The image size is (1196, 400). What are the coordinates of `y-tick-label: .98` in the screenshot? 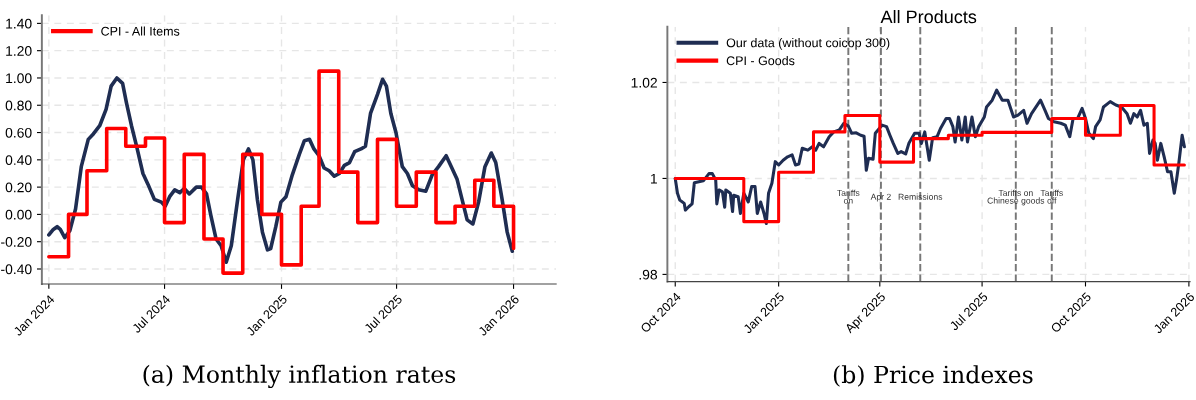 It's located at (648, 274).